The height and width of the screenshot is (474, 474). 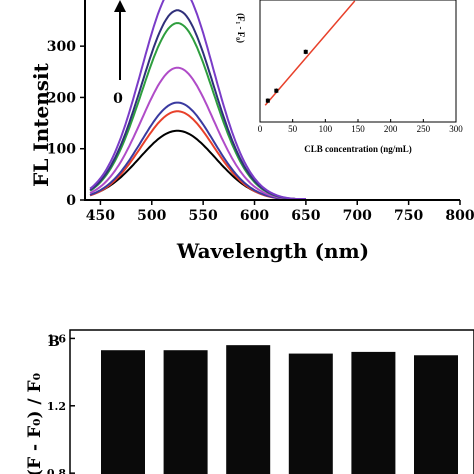 What do you see at coordinates (119, 53) in the screenshot?
I see `concentration-arrow: 0` at bounding box center [119, 53].